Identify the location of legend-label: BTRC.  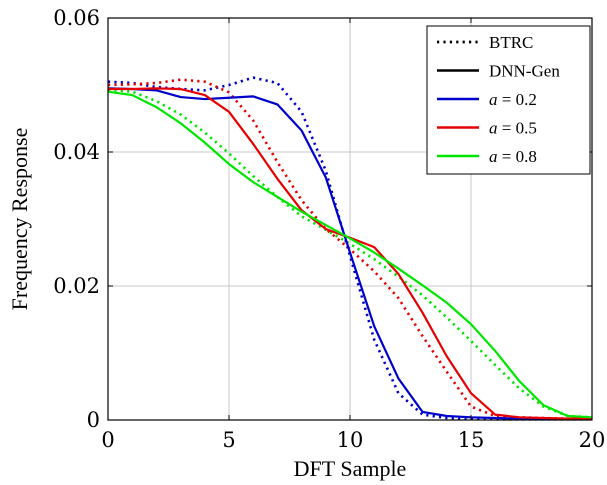
(511, 42).